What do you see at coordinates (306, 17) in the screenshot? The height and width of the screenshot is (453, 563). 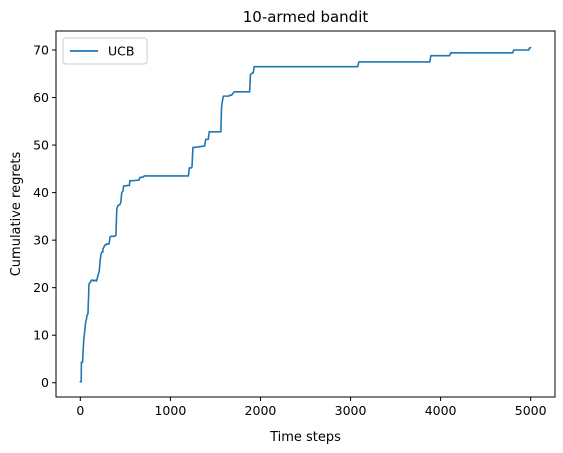 I see `chart-title: 10-armed bandit` at bounding box center [306, 17].